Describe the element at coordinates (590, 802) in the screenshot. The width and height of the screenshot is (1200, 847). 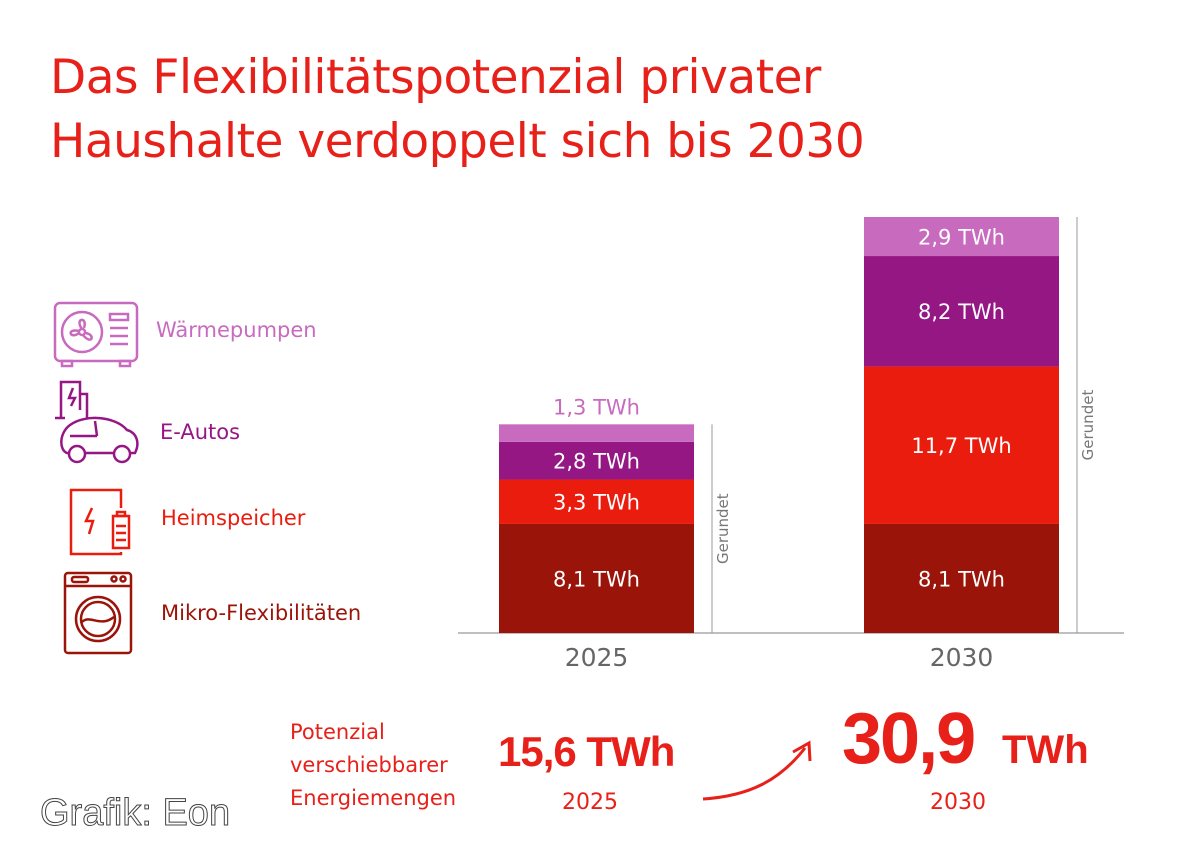
I see `total-2025-year: 2025` at that location.